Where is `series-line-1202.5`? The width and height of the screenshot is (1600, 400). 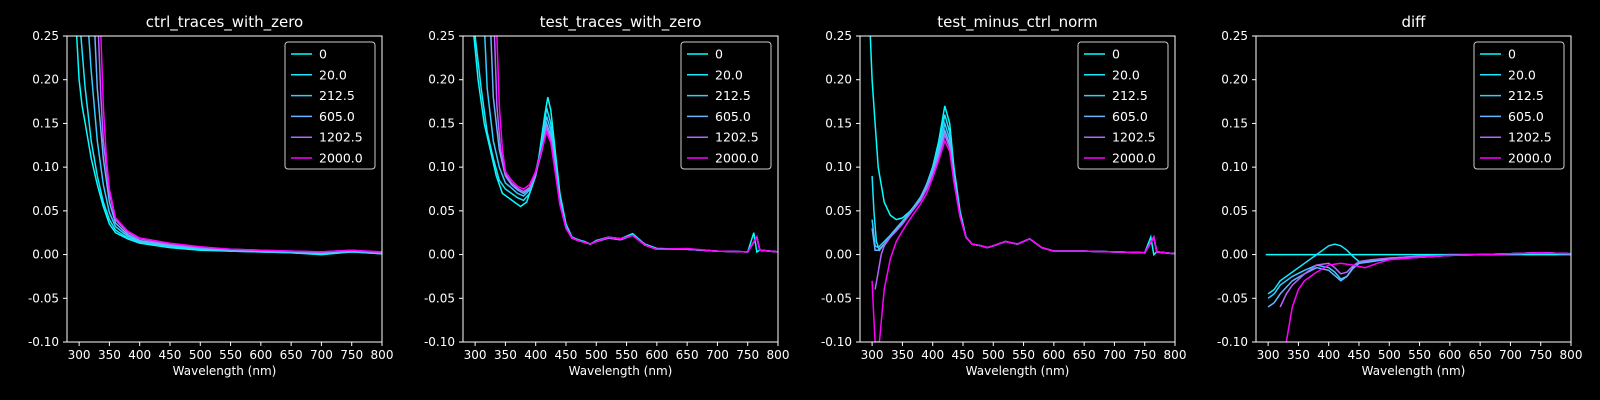 series-line-1202.5 is located at coordinates (1425, 280).